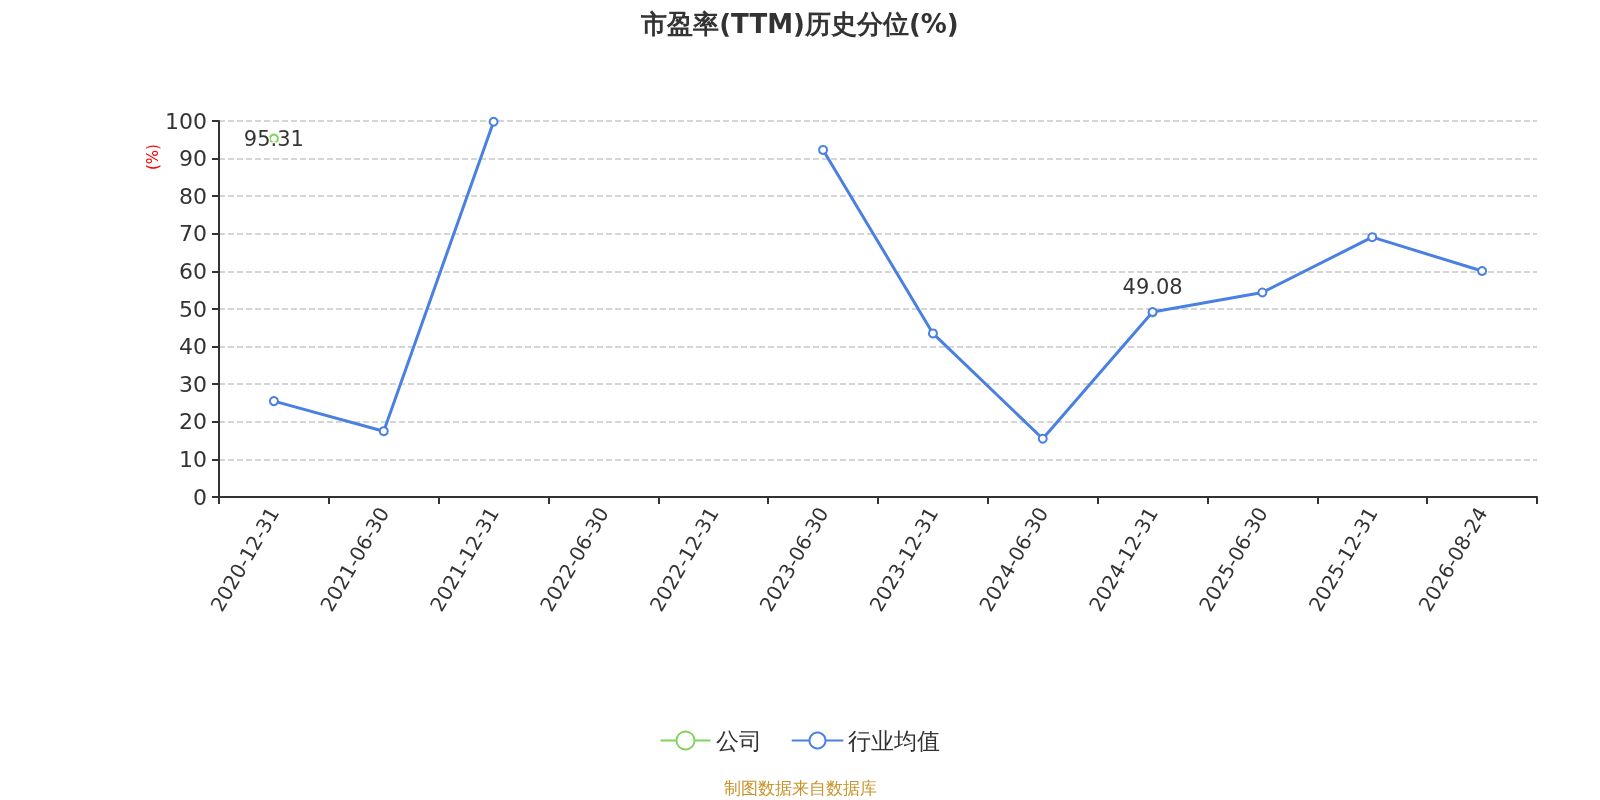  I want to click on y-tick-label: 80, so click(193, 196).